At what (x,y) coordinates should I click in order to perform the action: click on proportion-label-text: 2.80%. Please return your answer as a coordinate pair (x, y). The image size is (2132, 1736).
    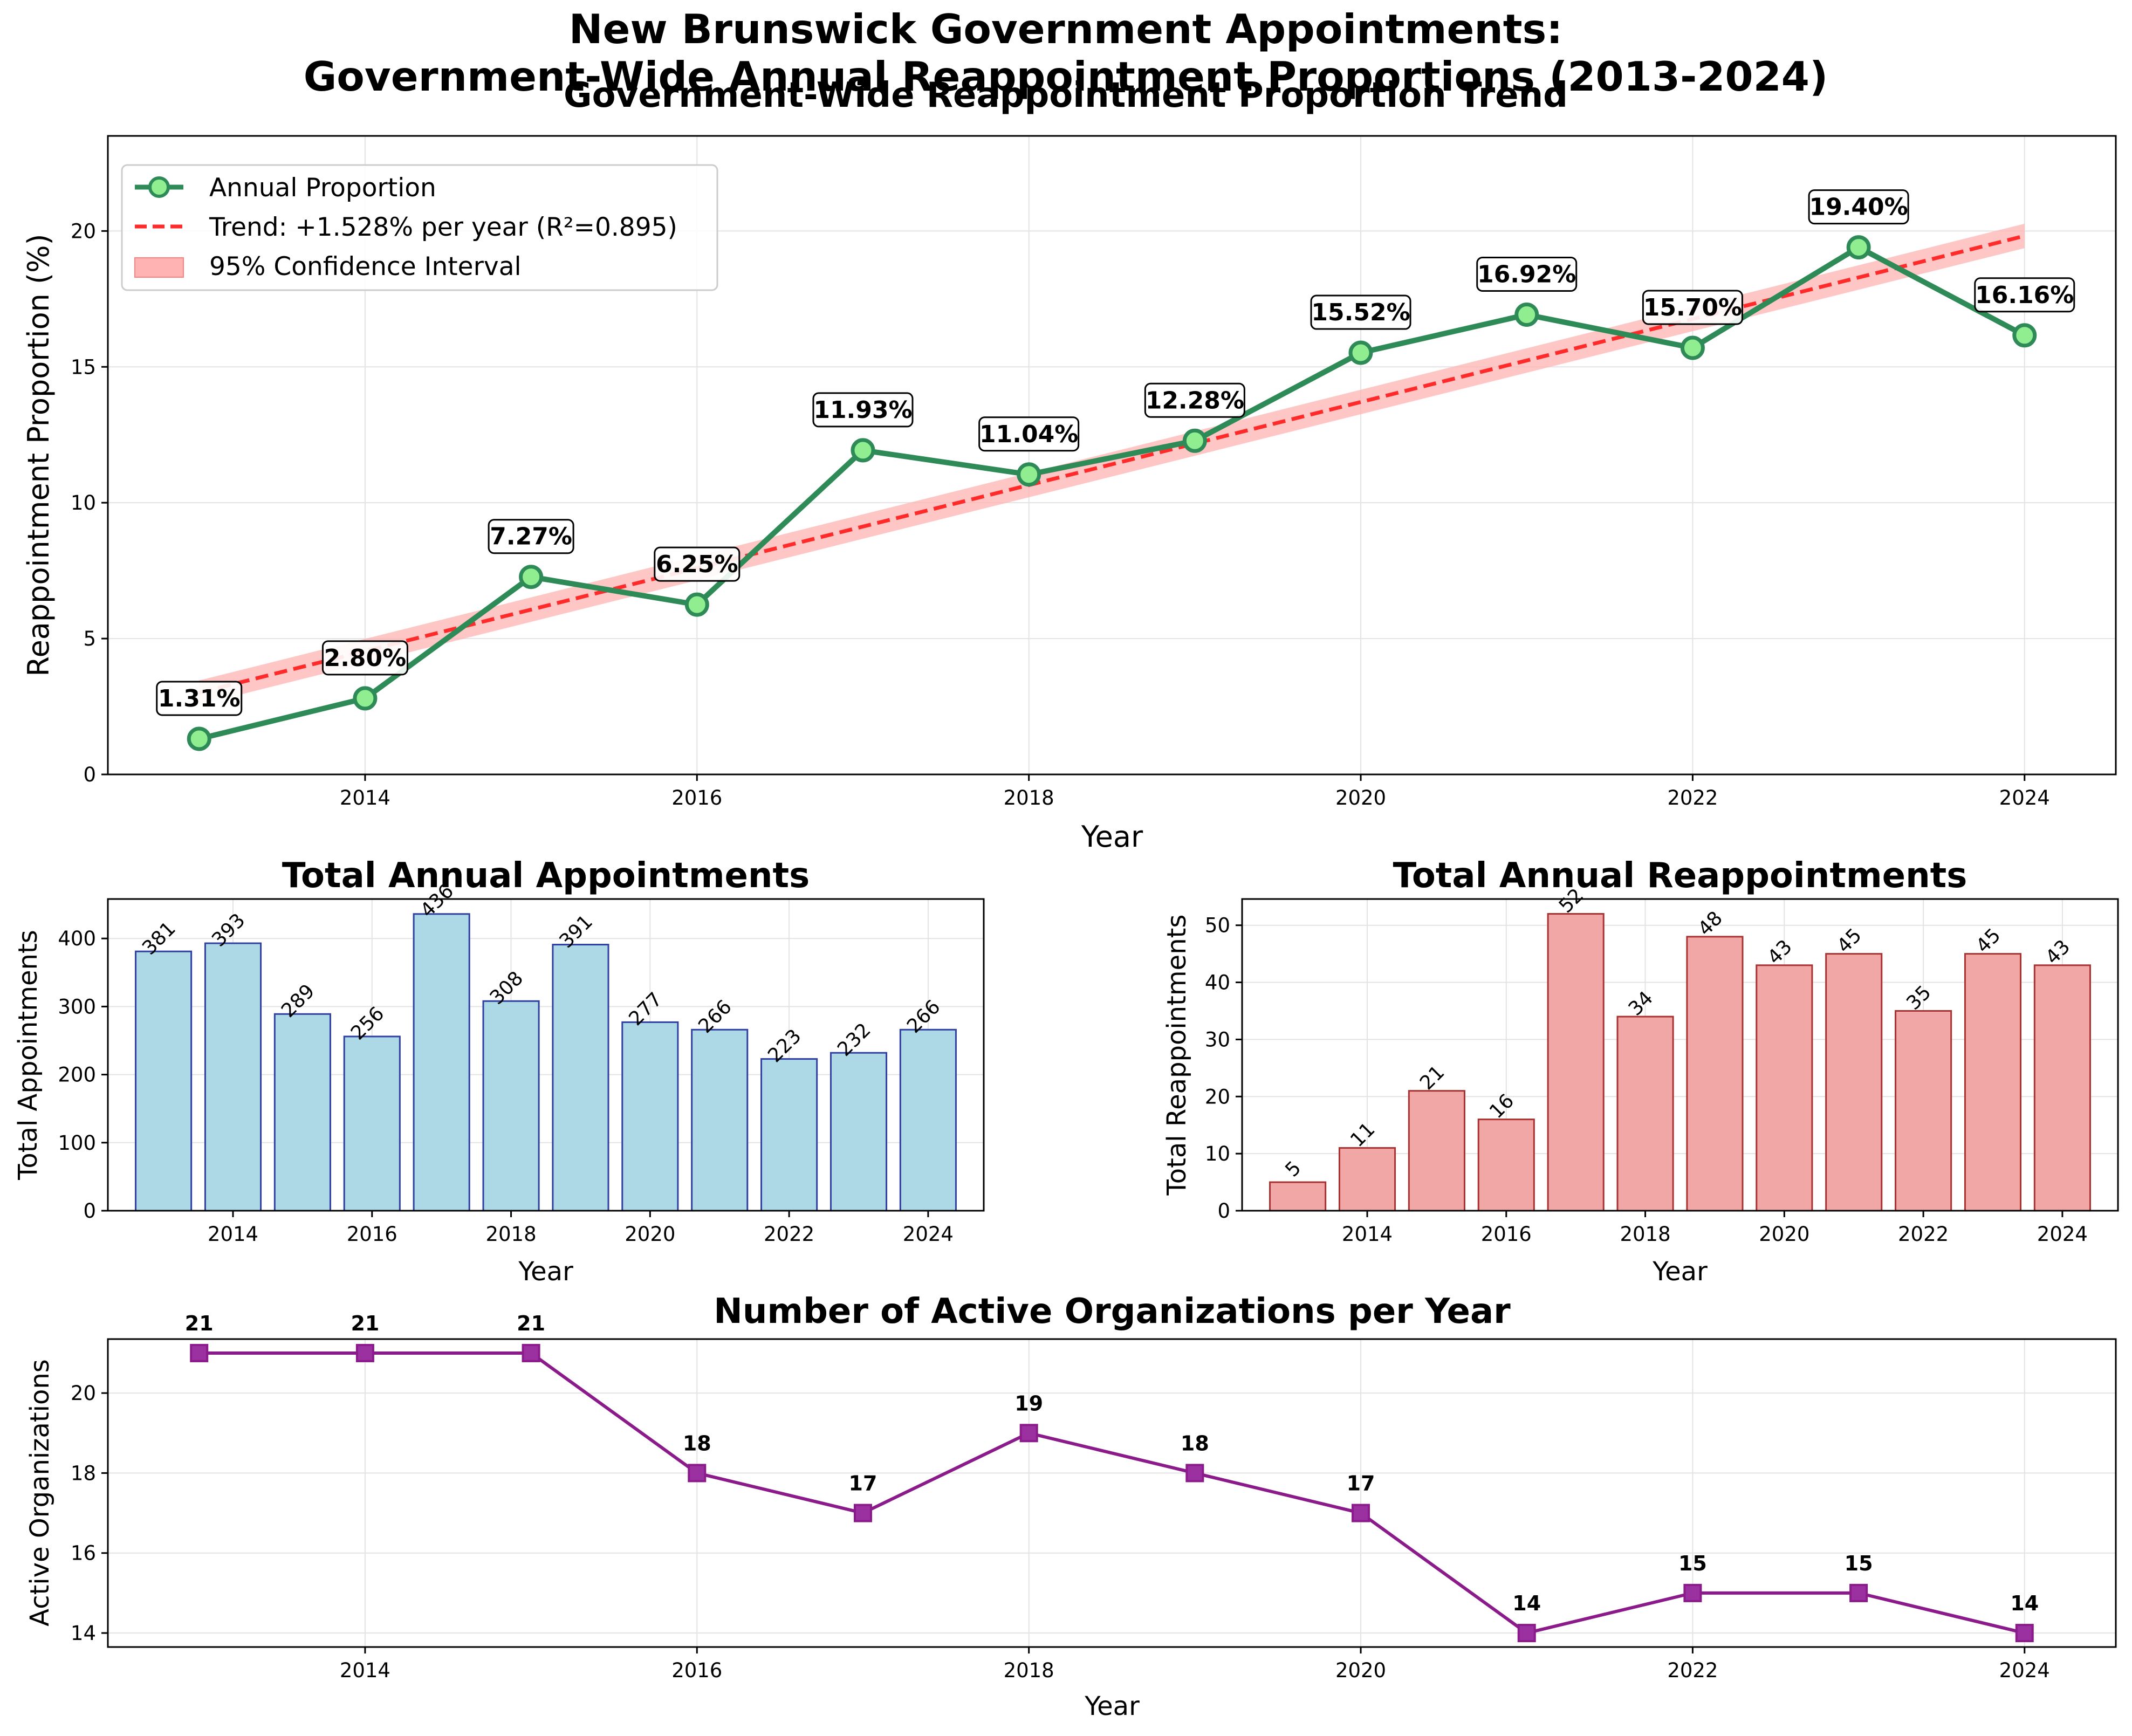
    Looking at the image, I should click on (366, 658).